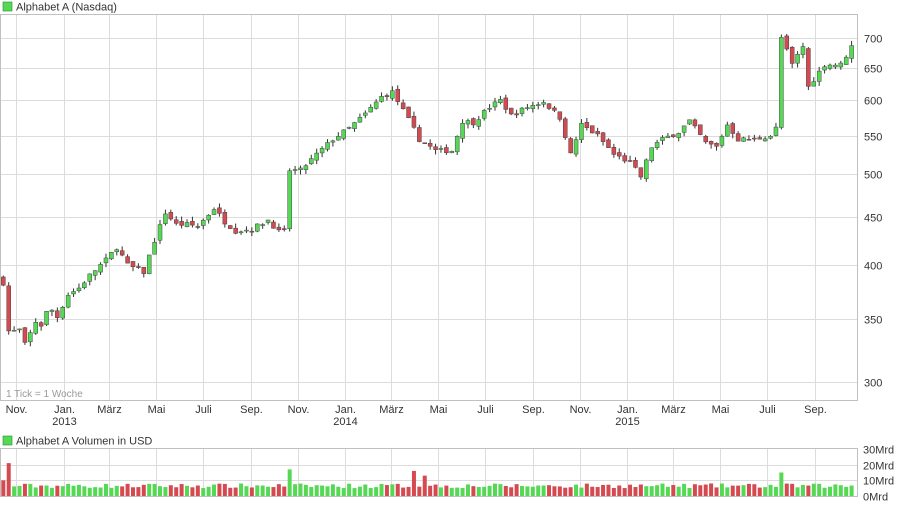 The image size is (900, 506). Describe the element at coordinates (873, 384) in the screenshot. I see `price-y-tick-label: 300` at that location.